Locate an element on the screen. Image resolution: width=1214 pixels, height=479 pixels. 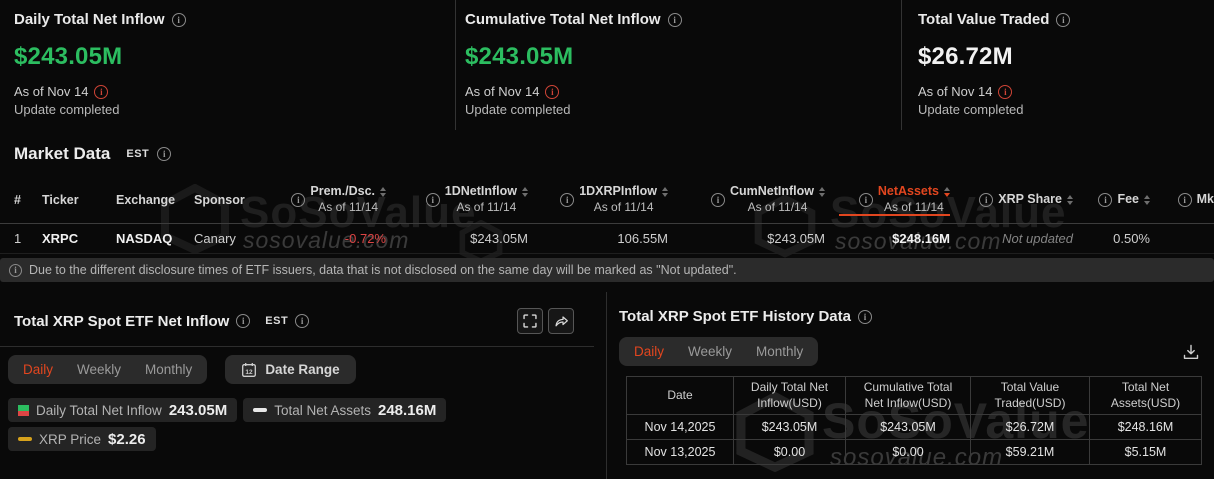
assets-cell: $248.16M is located at coordinates (1145, 427).